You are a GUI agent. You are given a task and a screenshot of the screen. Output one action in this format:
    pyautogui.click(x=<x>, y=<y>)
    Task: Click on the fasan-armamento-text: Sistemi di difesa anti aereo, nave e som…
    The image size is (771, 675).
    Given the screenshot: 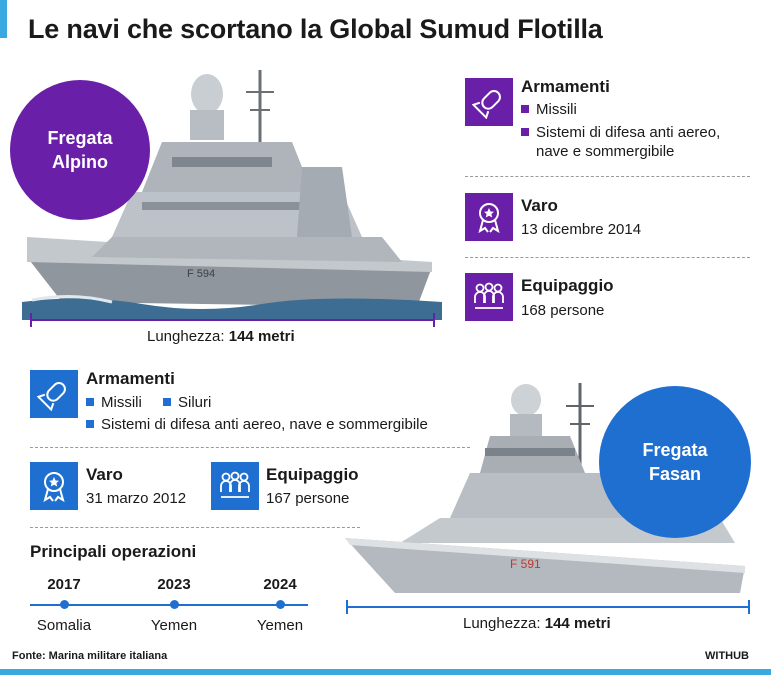 What is the action you would take?
    pyautogui.click(x=264, y=424)
    